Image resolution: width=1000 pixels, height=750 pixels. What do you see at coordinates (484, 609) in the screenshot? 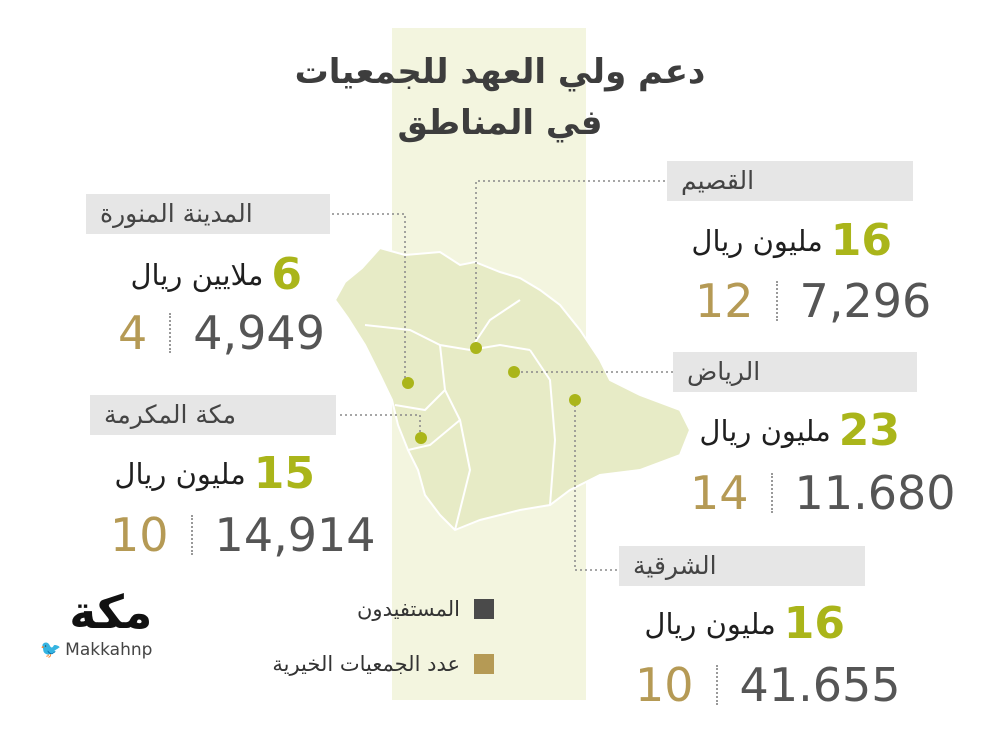
I see `legend-swatch-dark` at bounding box center [484, 609].